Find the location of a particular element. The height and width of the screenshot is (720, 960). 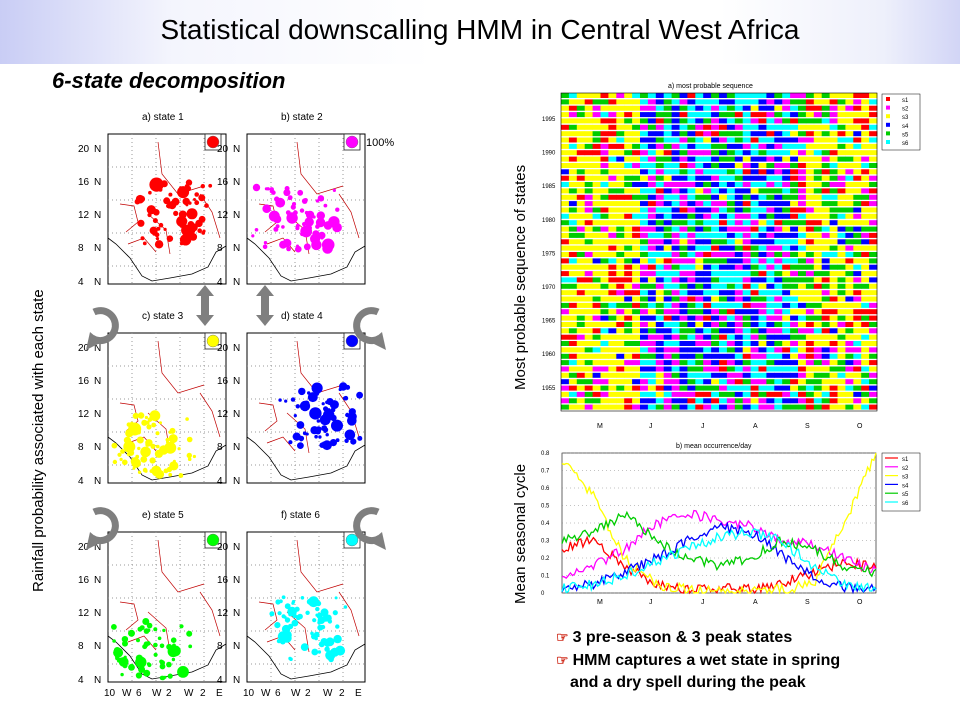

lat-tick-label: 12 is located at coordinates (84, 414).